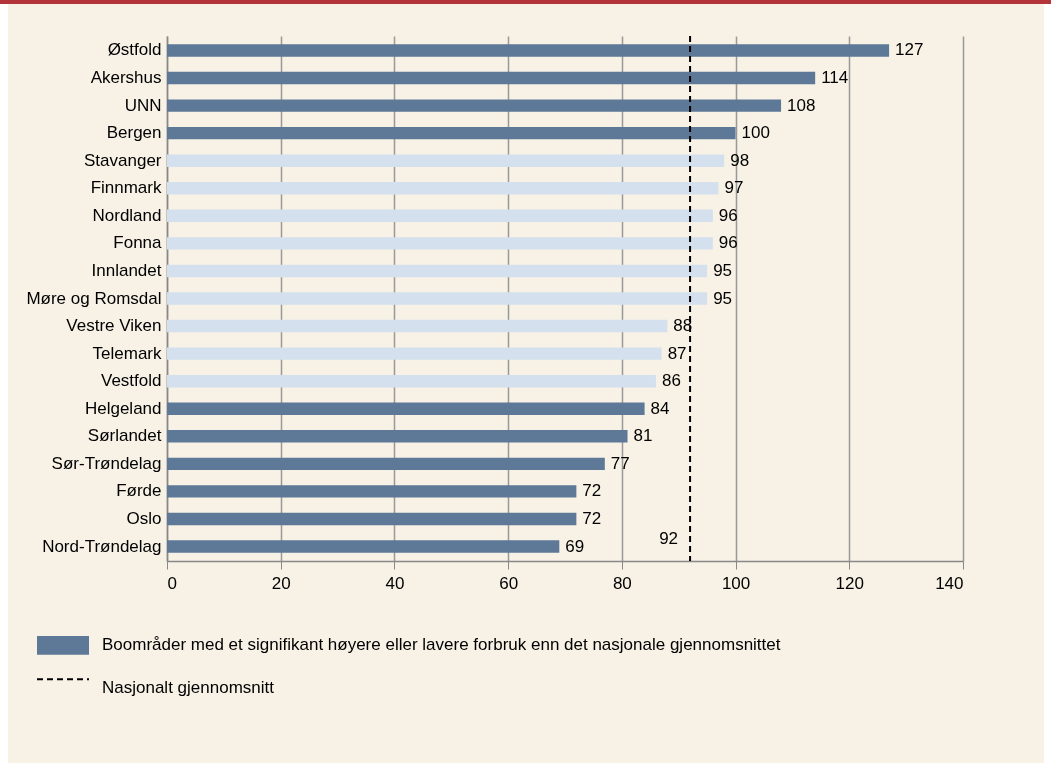 Image resolution: width=1051 pixels, height=763 pixels. What do you see at coordinates (134, 50) in the screenshot?
I see `y-tick-label: Østfold` at bounding box center [134, 50].